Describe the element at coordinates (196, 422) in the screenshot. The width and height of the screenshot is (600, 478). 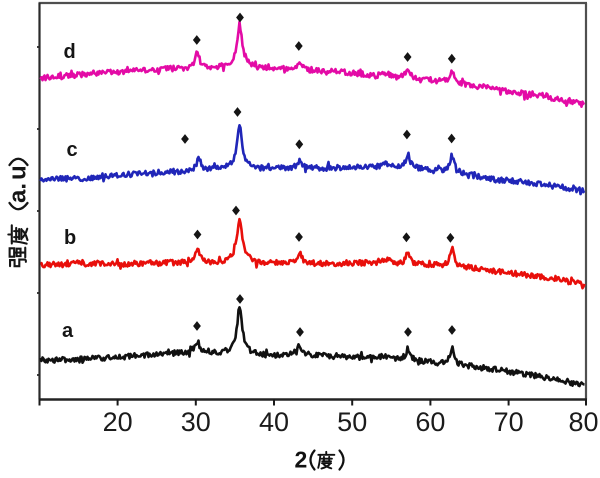
I see `svg-text: 30` at that location.